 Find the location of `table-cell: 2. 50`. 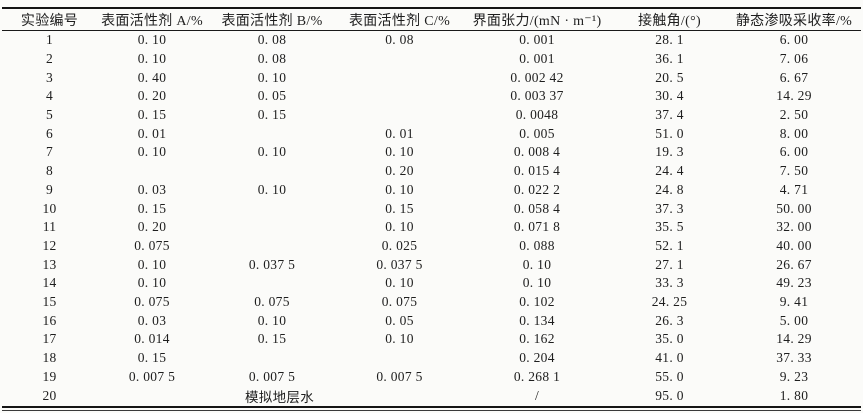

table-cell: 2. 50 is located at coordinates (794, 115).